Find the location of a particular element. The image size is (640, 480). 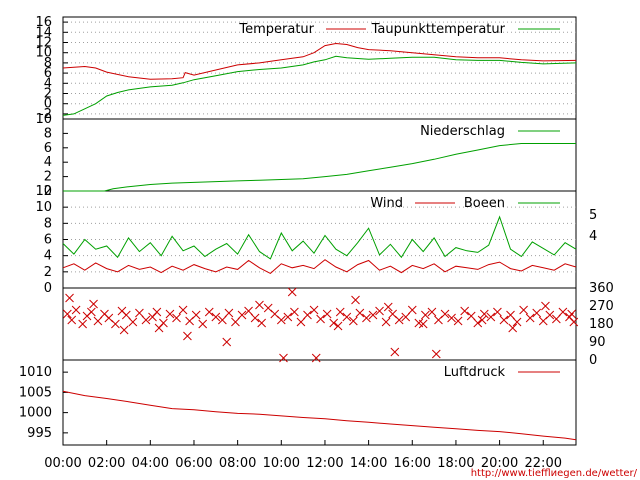

y-tick-label: 1005 is located at coordinates (35, 392).